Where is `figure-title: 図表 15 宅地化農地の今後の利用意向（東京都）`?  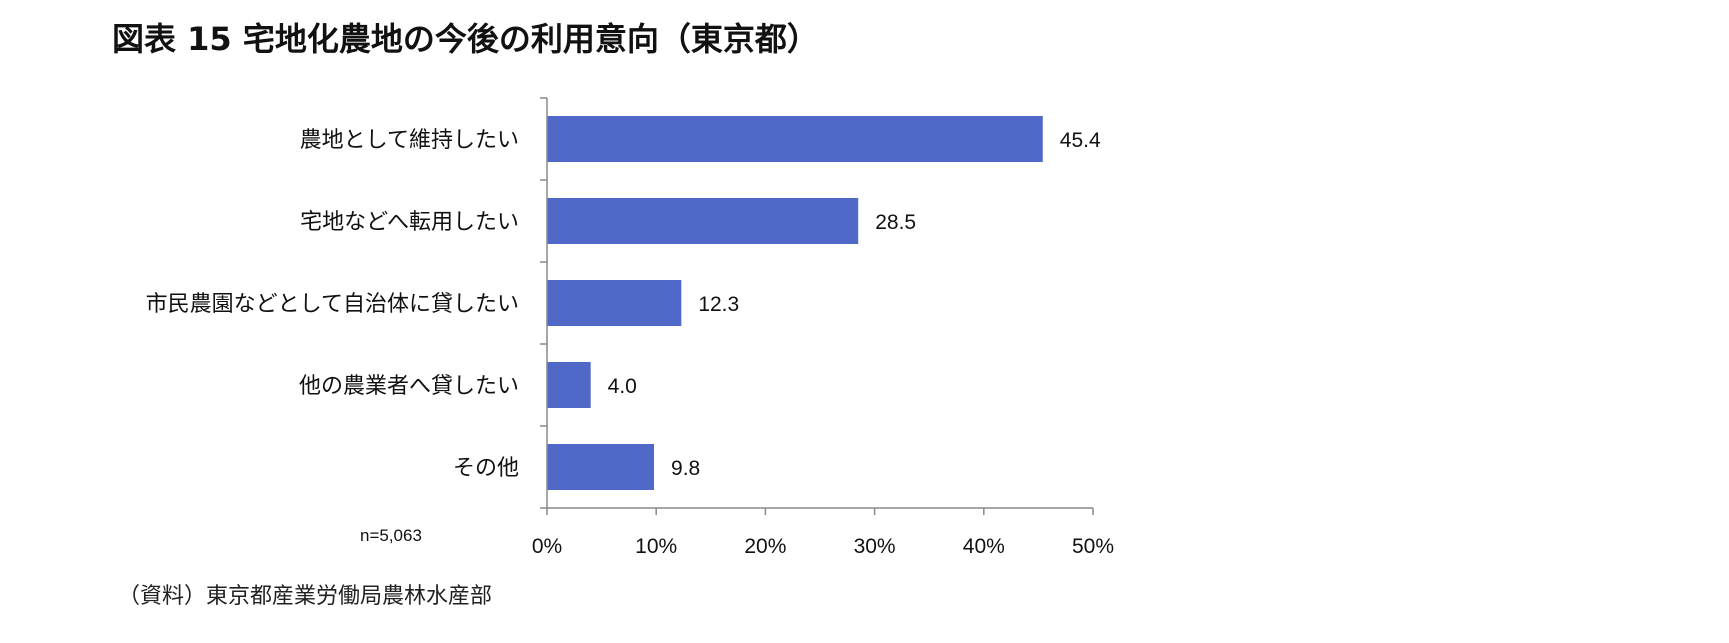 figure-title: 図表 15 宅地化農地の今後の利用意向（東京都） is located at coordinates (465, 39).